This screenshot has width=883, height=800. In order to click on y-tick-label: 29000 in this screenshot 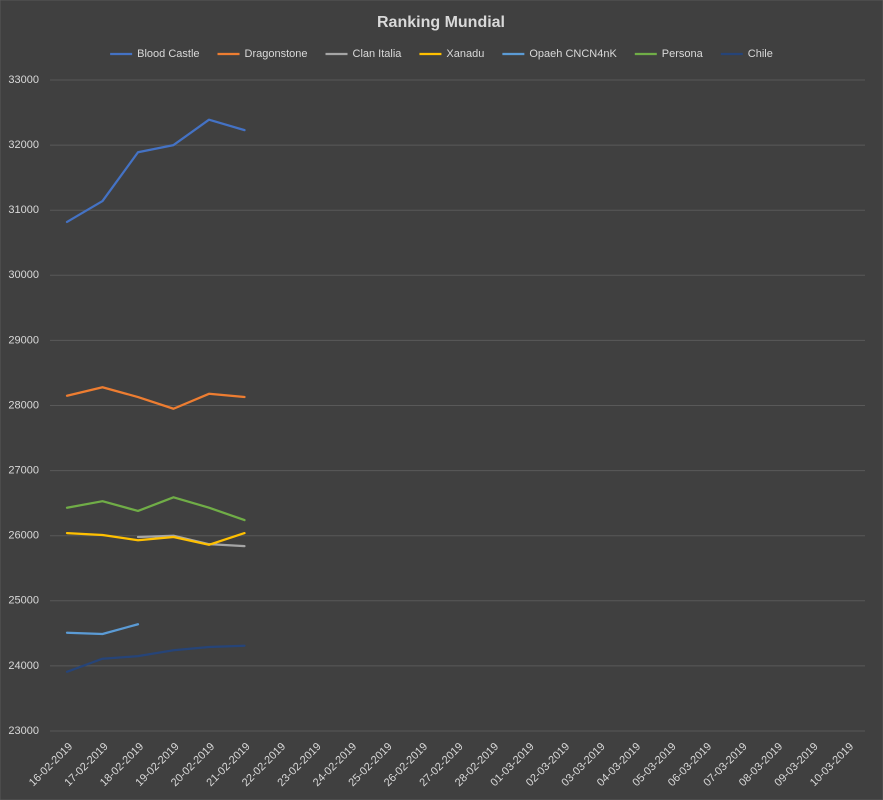, I will do `click(23, 340)`.